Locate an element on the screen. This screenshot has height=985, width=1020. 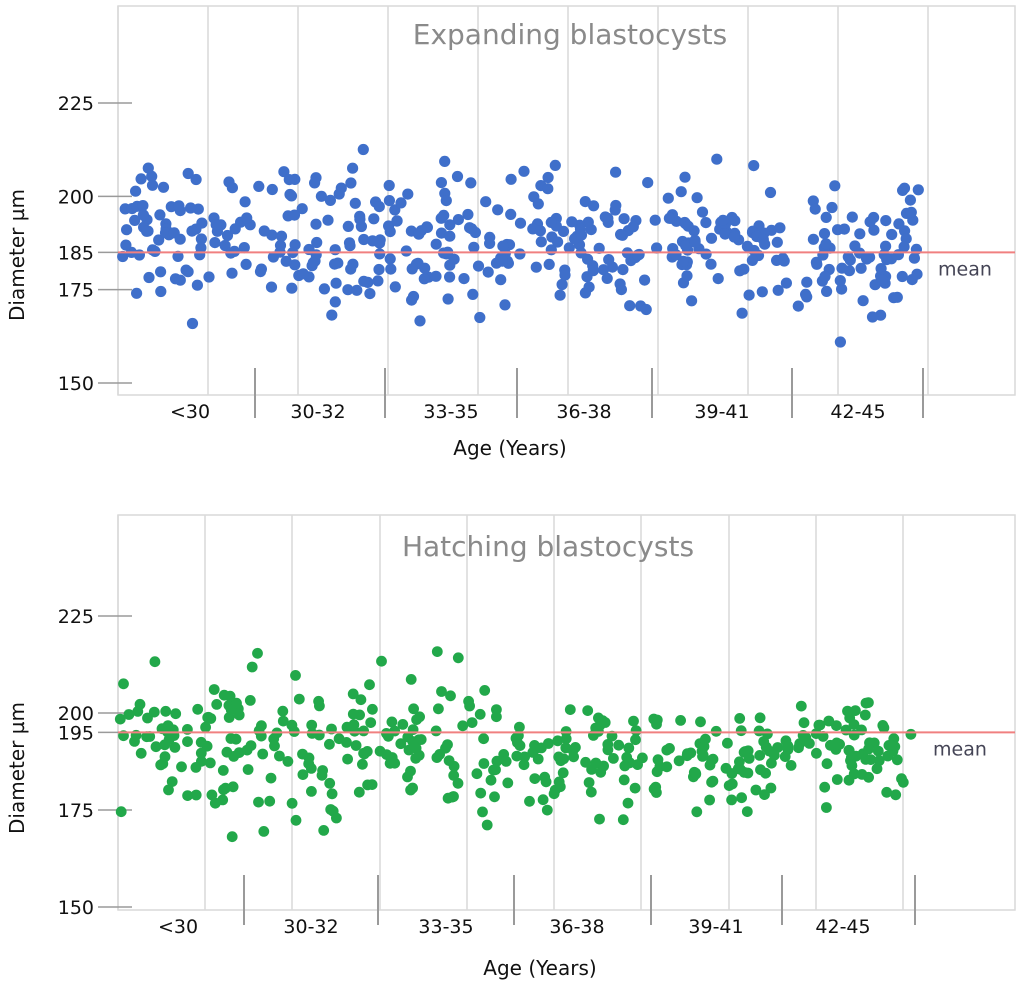
x-category-label: <30 is located at coordinates (178, 927).